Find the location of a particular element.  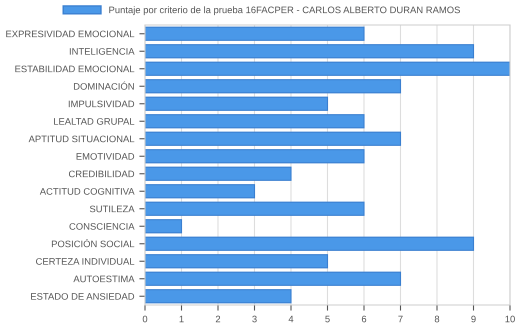

x-tick-label: 5 is located at coordinates (327, 319).